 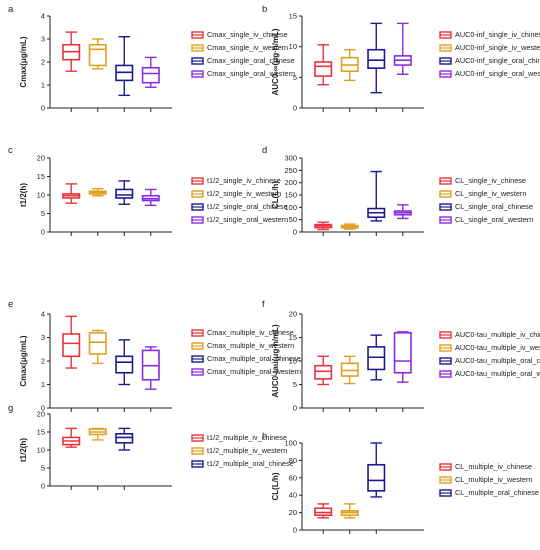 I want to click on y-axis-label: AUC0-tau(μg·h/mL), so click(x=275, y=361).